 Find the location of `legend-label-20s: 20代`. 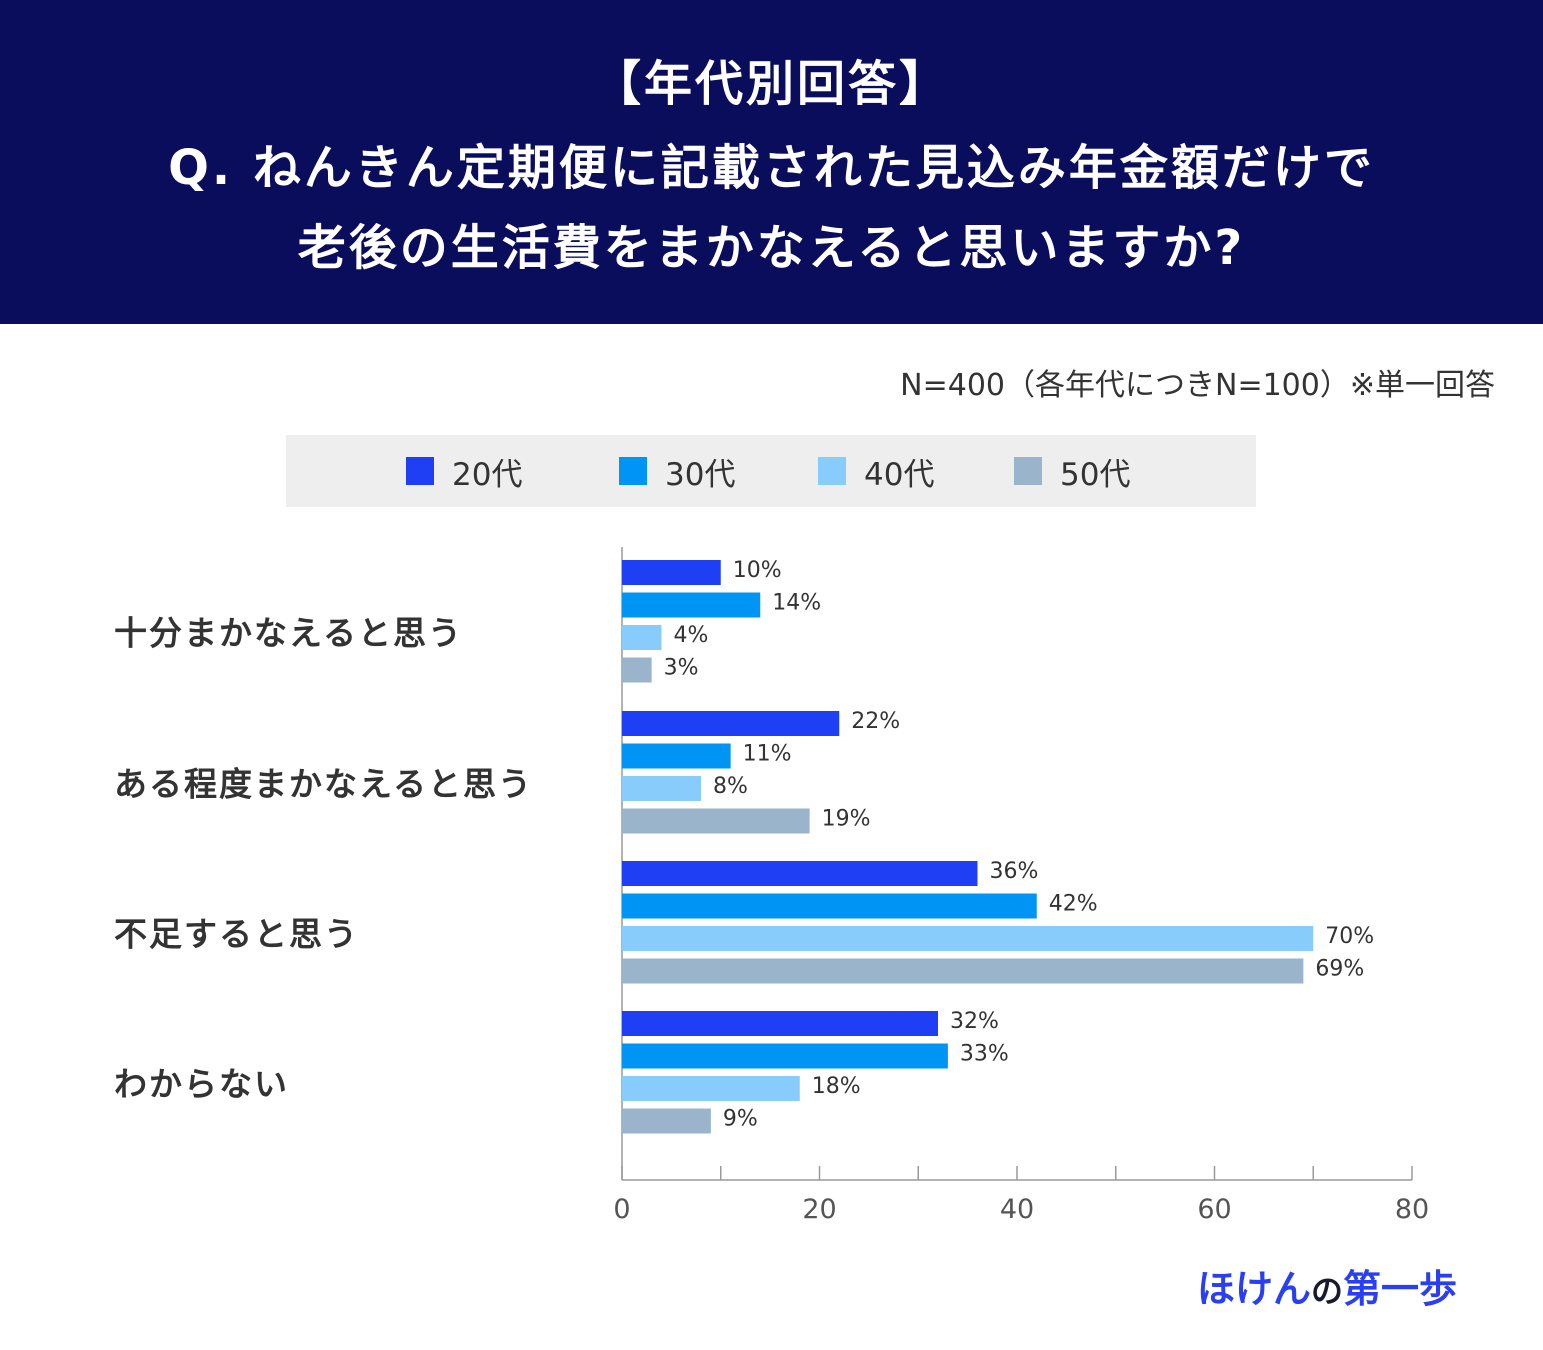

legend-label-20s: 20代 is located at coordinates (487, 474).